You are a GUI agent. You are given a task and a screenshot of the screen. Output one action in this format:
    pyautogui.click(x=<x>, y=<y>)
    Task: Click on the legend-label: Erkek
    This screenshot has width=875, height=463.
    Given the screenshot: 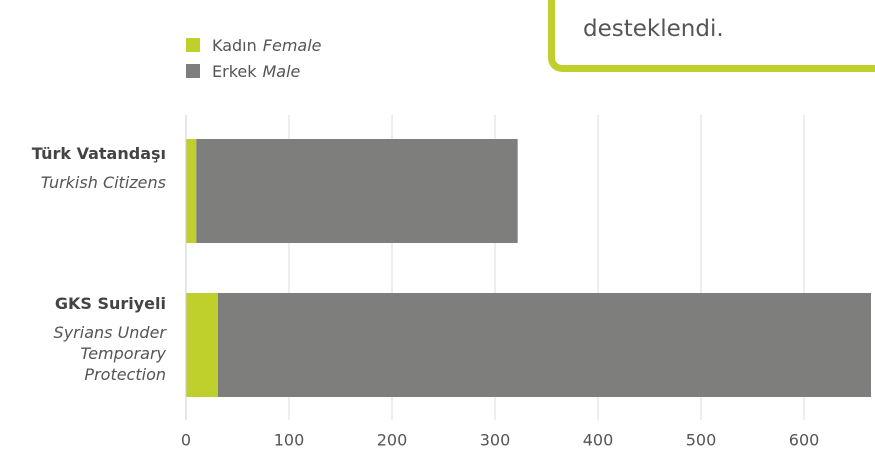 What is the action you would take?
    pyautogui.click(x=234, y=71)
    